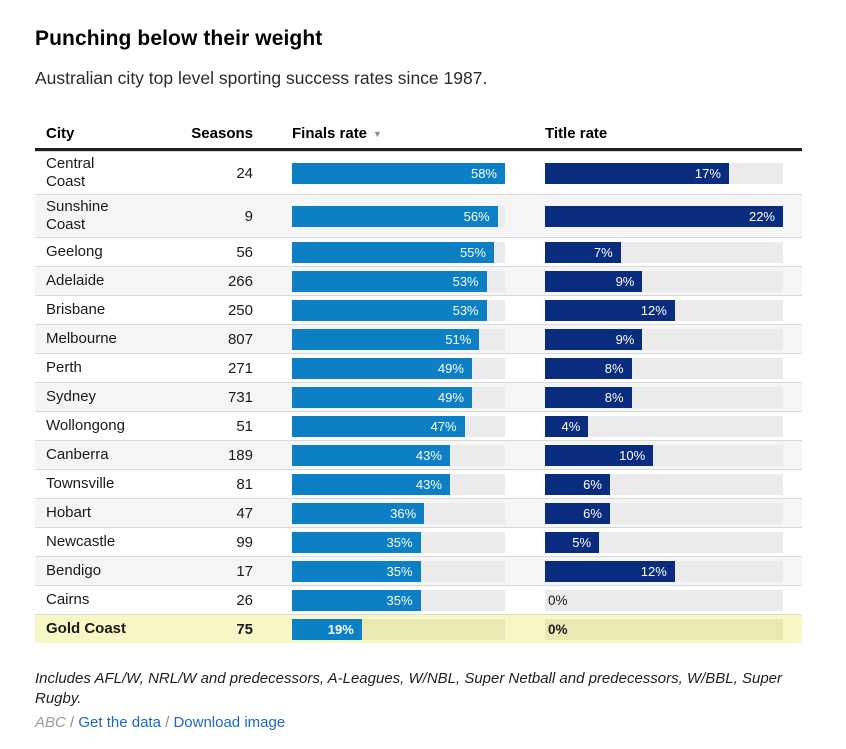  What do you see at coordinates (653, 310) in the screenshot?
I see `title-rate-value: 12%` at bounding box center [653, 310].